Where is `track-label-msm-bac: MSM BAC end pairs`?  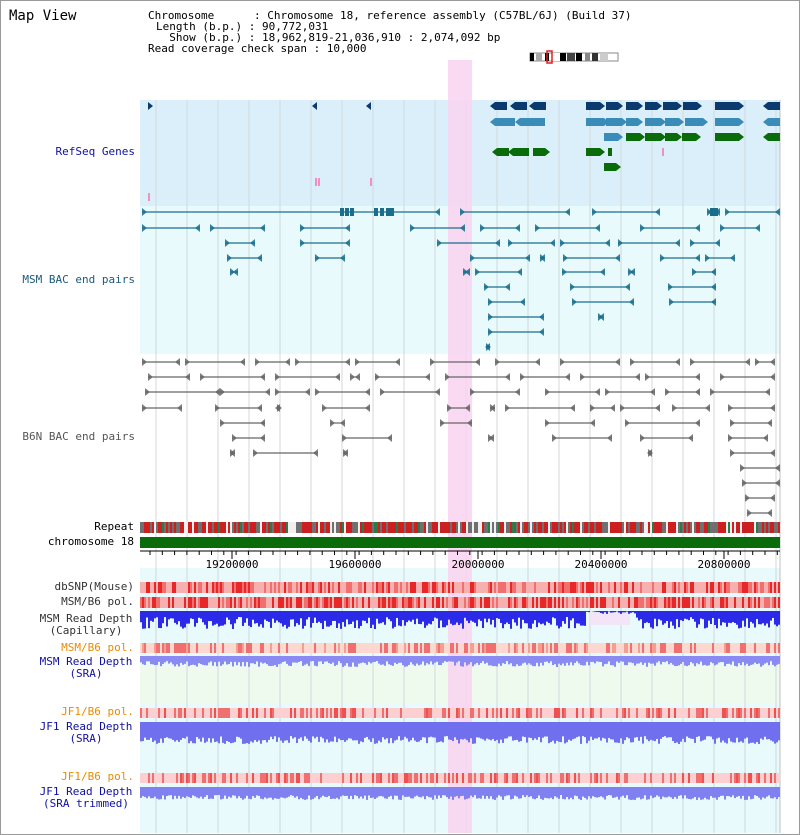 track-label-msm-bac: MSM BAC end pairs is located at coordinates (78, 279).